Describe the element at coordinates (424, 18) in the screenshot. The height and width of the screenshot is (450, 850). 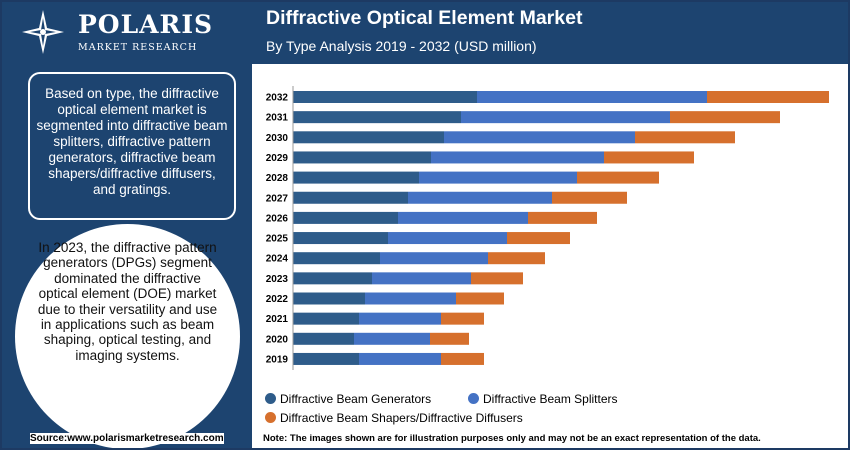
I see `chart-title: Diffractive Optical Element Market` at that location.